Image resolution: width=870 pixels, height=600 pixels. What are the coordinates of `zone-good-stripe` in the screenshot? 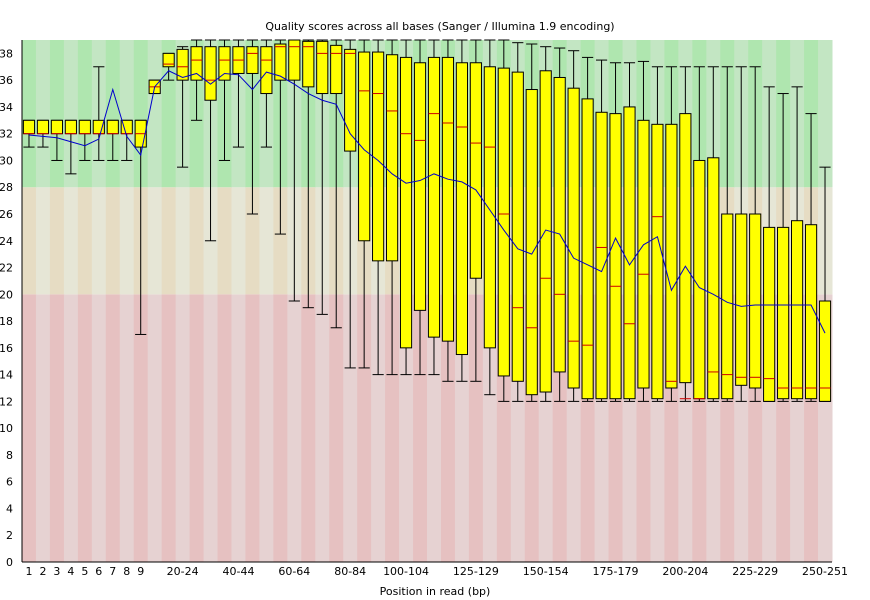 It's located at (29, 114).